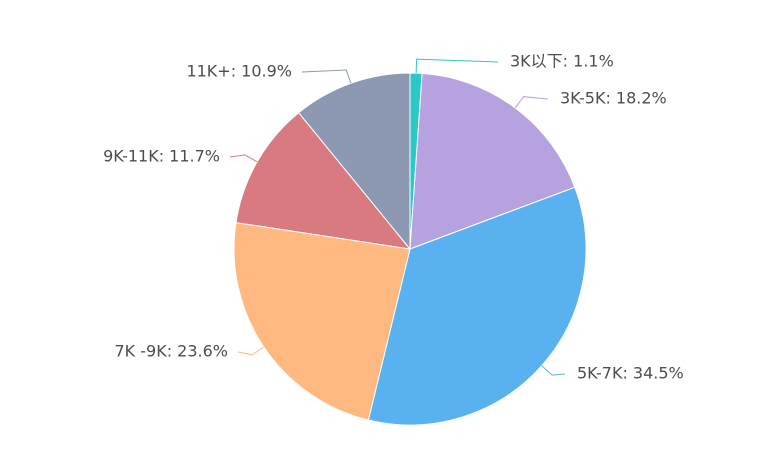 This screenshot has width=773, height=464. What do you see at coordinates (161, 156) in the screenshot?
I see `slice-label-4: 9K-11K: 11.7%` at bounding box center [161, 156].